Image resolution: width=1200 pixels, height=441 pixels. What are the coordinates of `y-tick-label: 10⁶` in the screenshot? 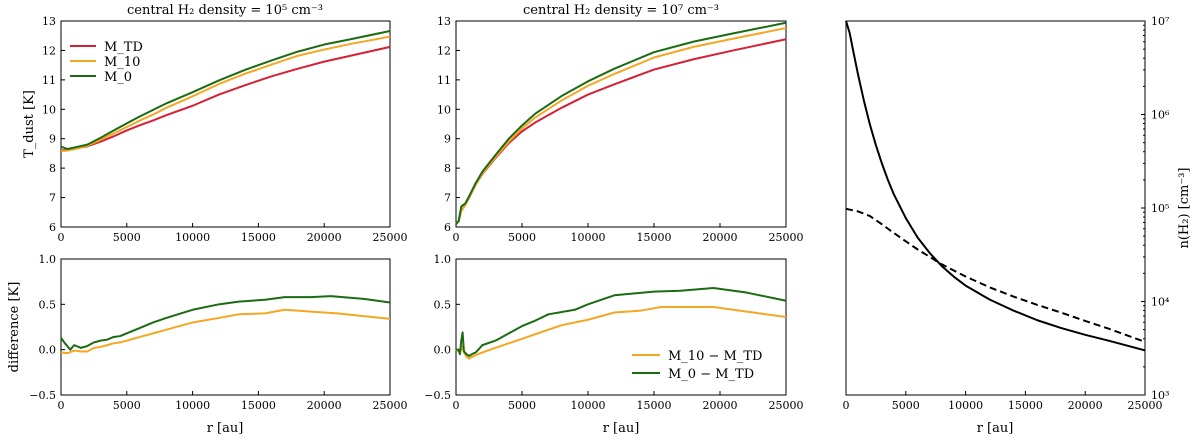 It's located at (1160, 115).